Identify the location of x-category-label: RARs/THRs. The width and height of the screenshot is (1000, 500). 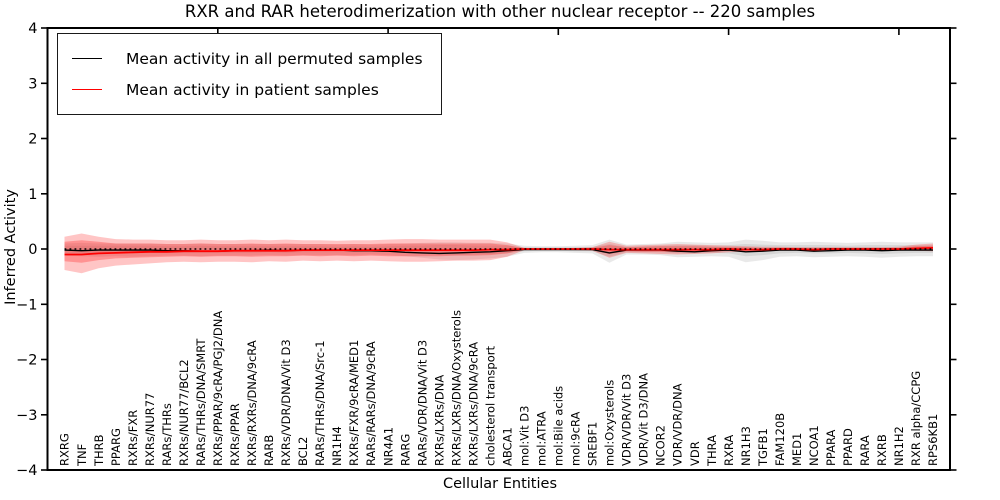
(167, 434).